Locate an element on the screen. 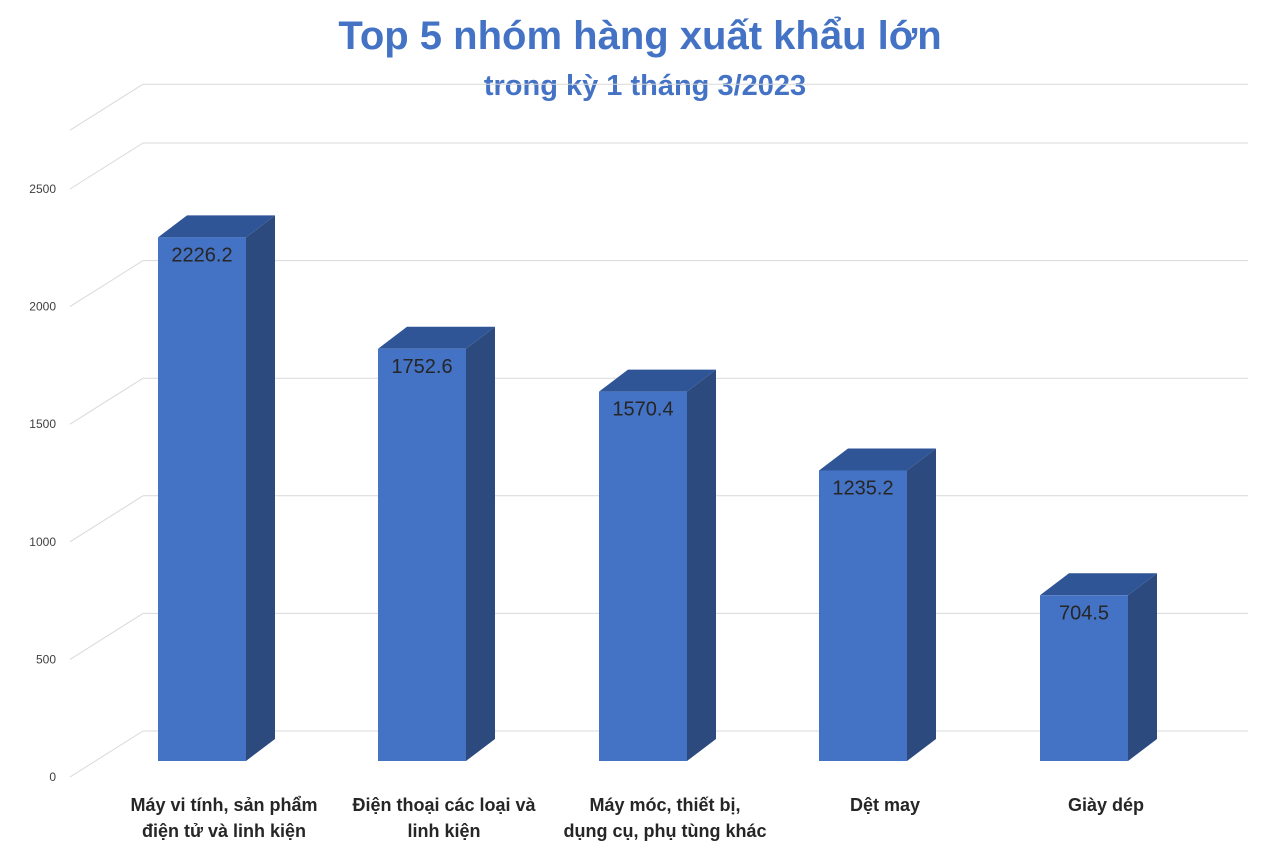  category-label: Giày dép is located at coordinates (1106, 805).